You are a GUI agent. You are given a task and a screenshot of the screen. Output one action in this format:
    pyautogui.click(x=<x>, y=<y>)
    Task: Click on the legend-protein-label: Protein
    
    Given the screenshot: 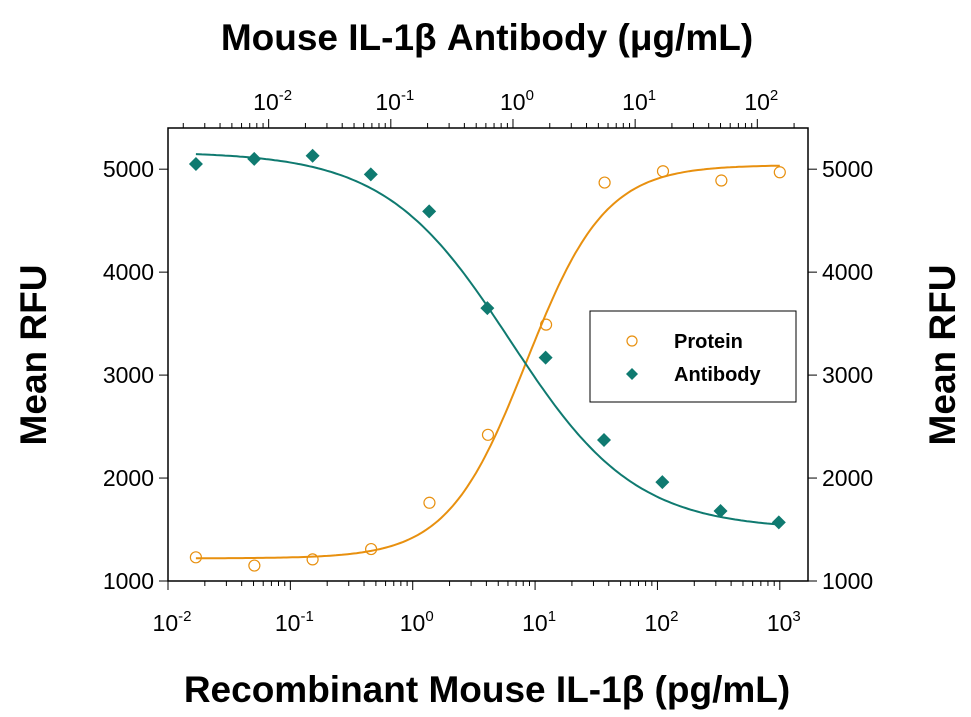 What is the action you would take?
    pyautogui.click(x=708, y=342)
    